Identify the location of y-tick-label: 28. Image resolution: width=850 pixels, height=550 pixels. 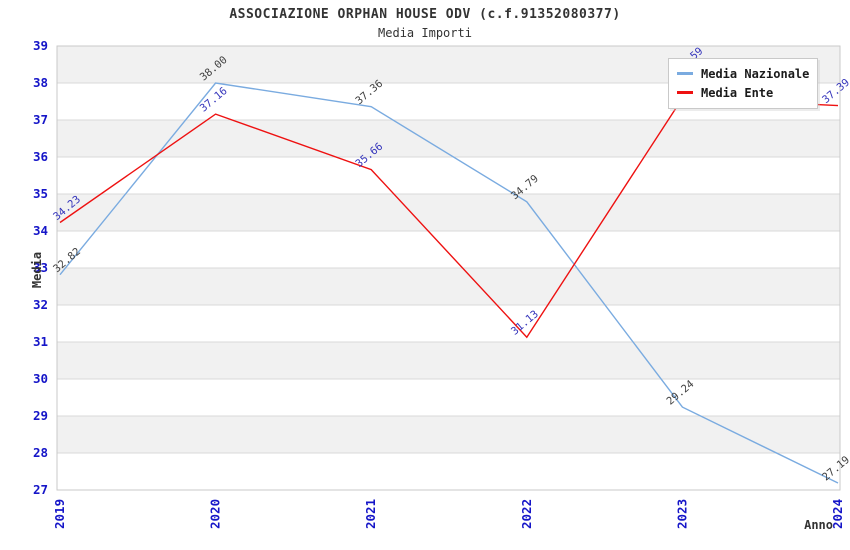
(40, 452).